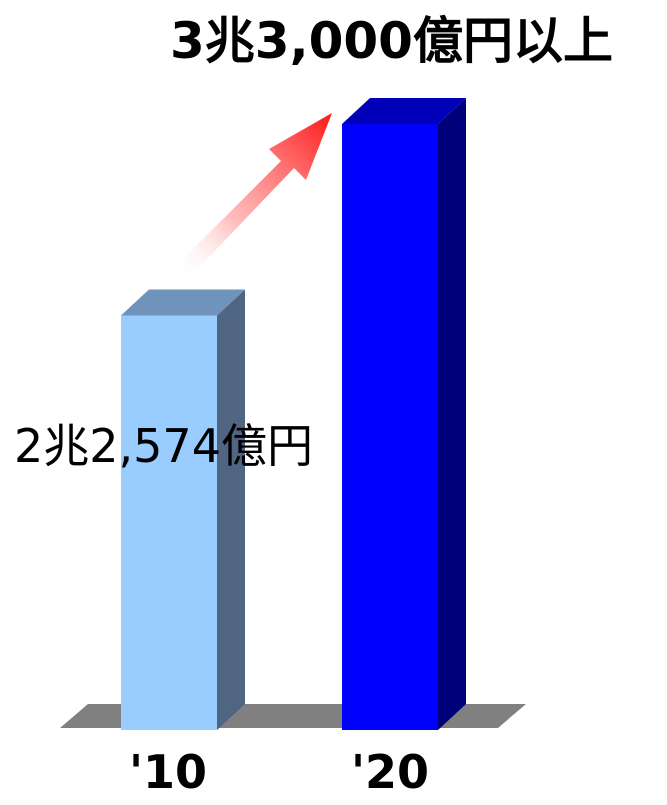  Describe the element at coordinates (254, 195) in the screenshot. I see `growth-arrow` at that location.